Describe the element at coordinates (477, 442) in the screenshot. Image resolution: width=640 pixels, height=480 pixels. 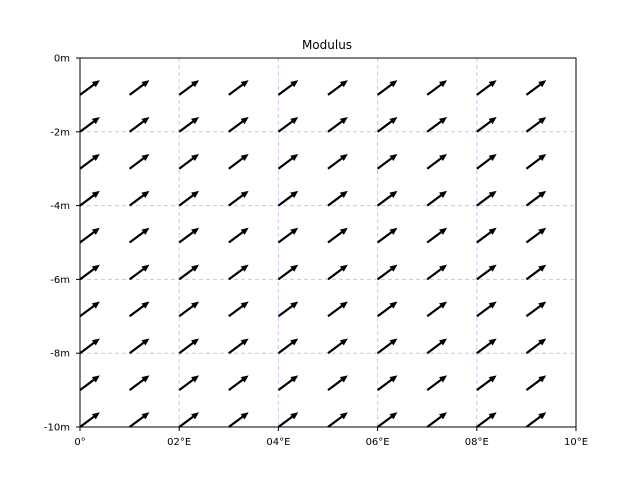
I see `x-tick-label: 08°E` at that location.